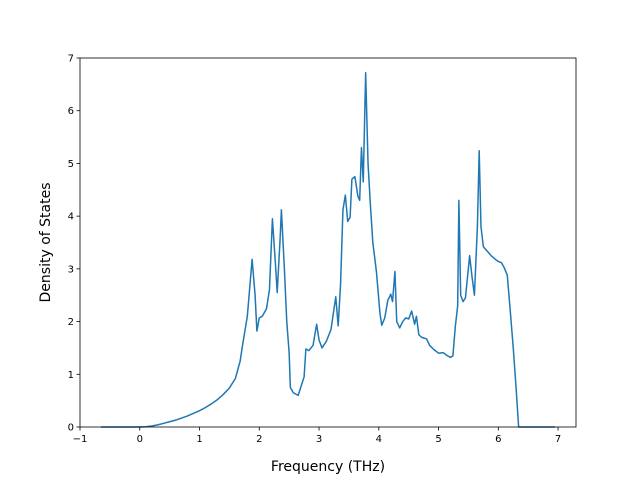  Describe the element at coordinates (80, 439) in the screenshot. I see `x-tick-label: −1` at that location.